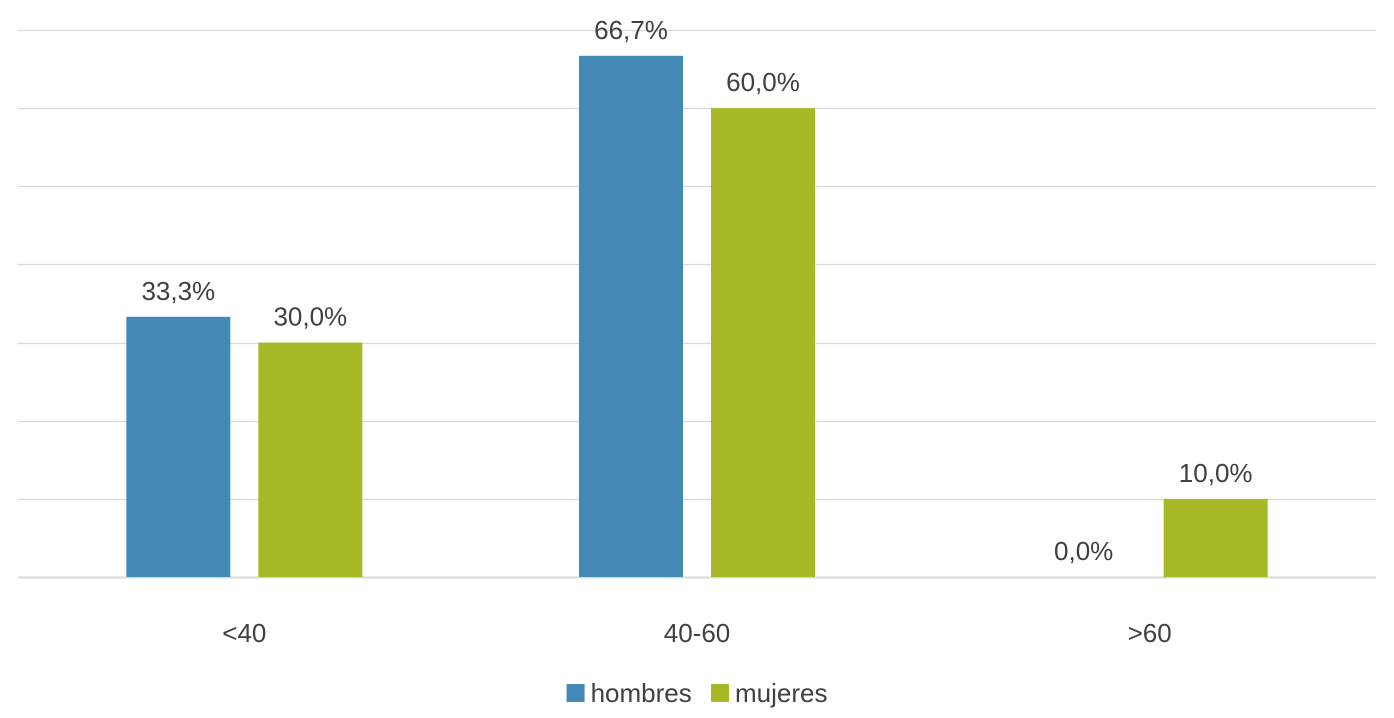 Image resolution: width=1394 pixels, height=718 pixels. Describe the element at coordinates (1216, 473) in the screenshot. I see `data-label: 10,0%` at that location.